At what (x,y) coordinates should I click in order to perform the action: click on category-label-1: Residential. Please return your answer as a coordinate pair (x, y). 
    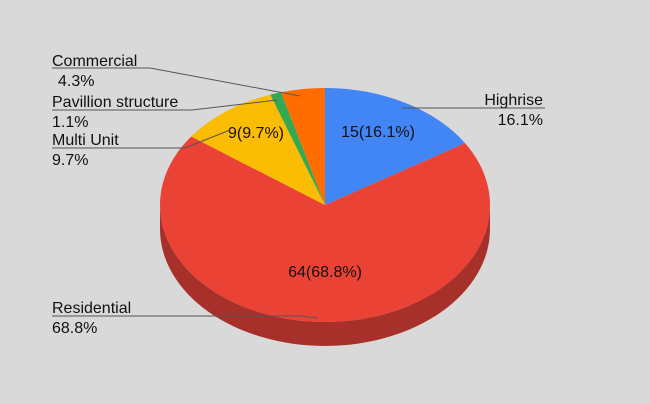
    Looking at the image, I should click on (91, 308).